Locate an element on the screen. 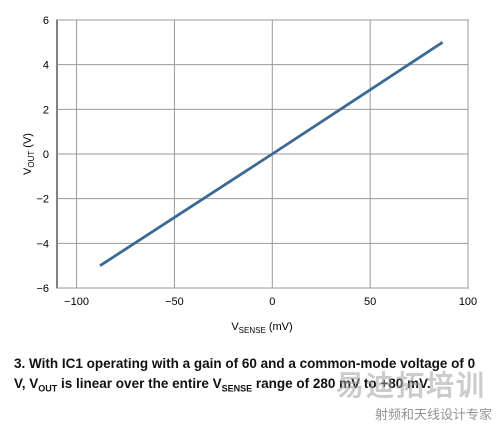  caption-text-2: is linear over the entire V is located at coordinates (139, 383).